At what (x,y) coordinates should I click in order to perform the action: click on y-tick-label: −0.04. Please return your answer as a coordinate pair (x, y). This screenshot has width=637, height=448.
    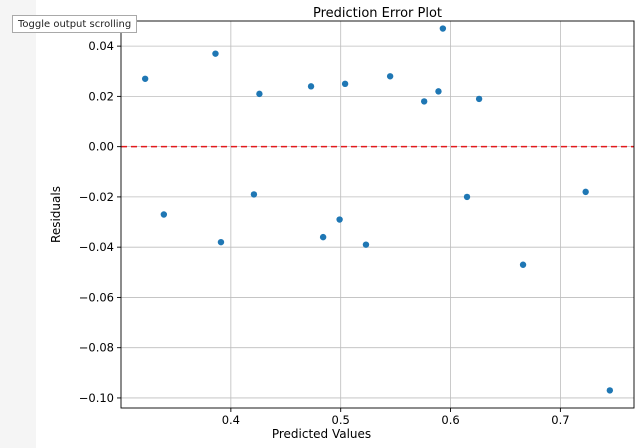
    Looking at the image, I should click on (96, 247).